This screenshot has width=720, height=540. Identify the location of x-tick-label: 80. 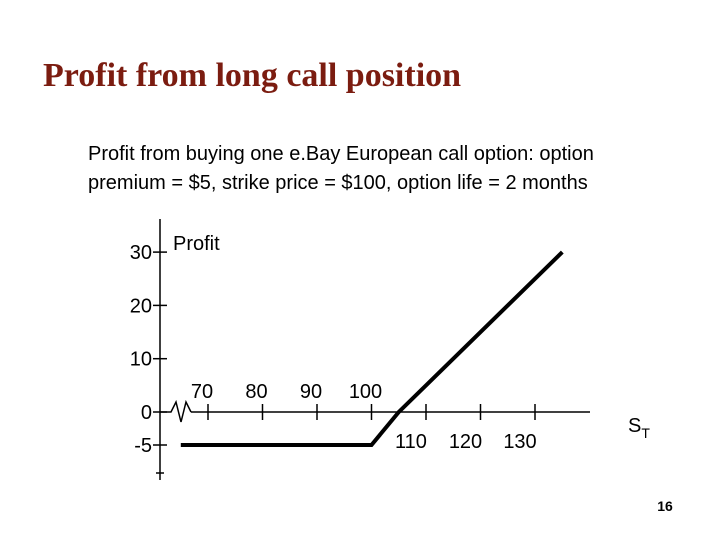
(256, 392).